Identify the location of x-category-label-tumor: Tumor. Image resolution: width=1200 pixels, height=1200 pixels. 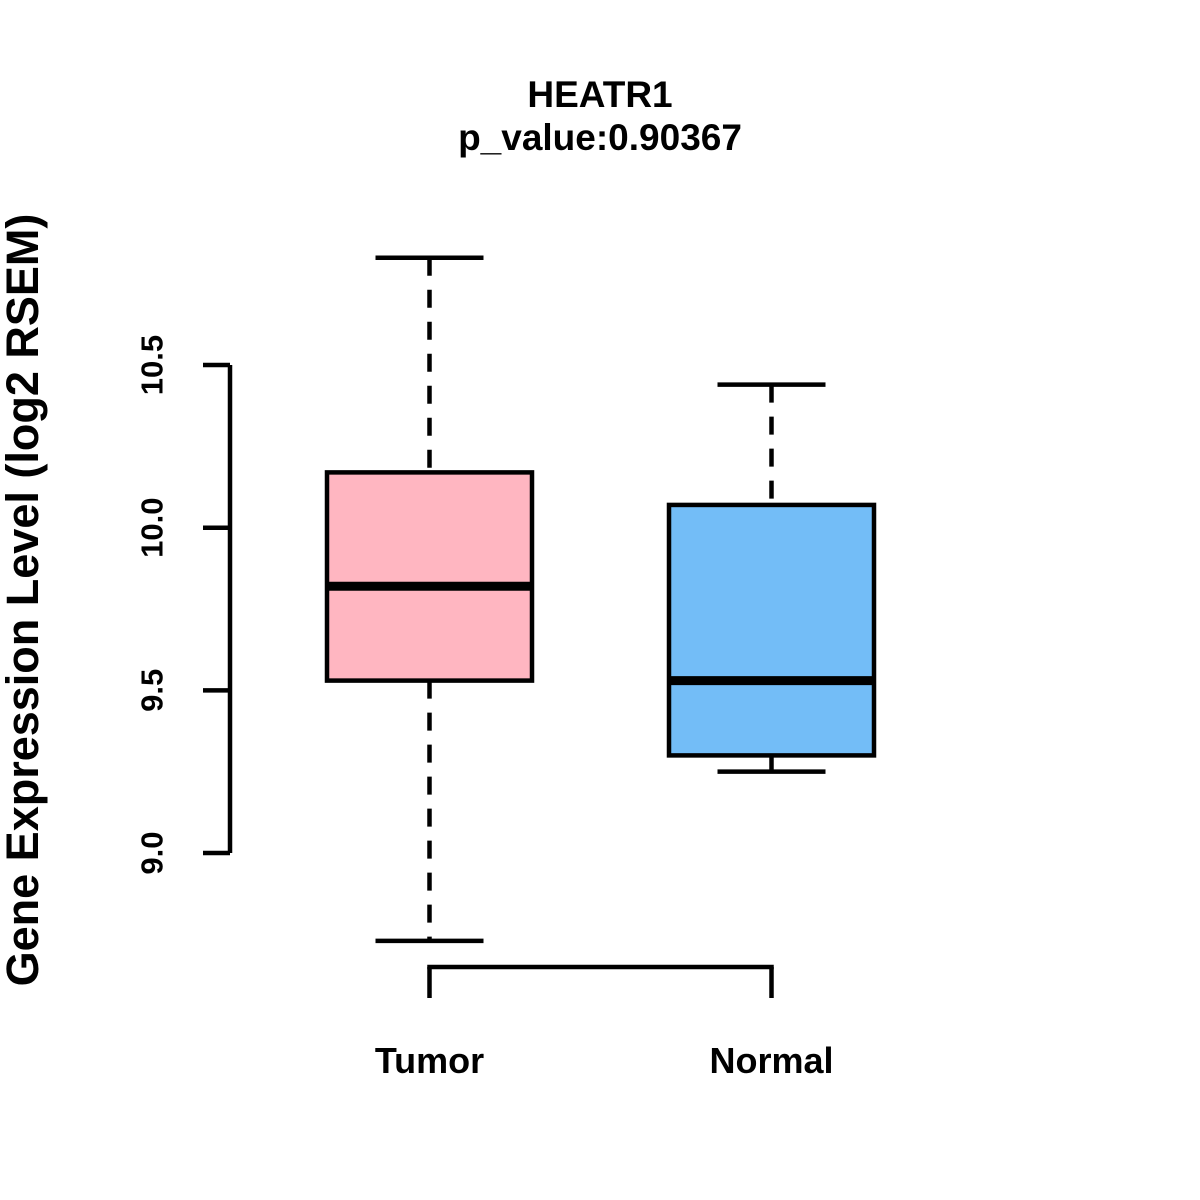
(429, 1060).